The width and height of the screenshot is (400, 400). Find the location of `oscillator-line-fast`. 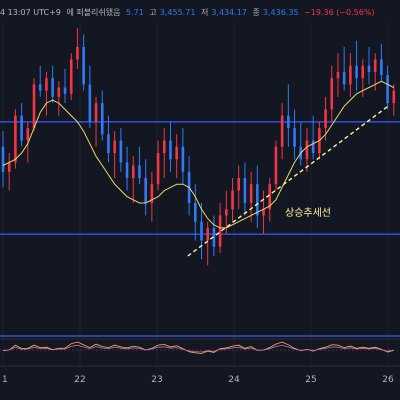

oscillator-line-fast is located at coordinates (198, 347).